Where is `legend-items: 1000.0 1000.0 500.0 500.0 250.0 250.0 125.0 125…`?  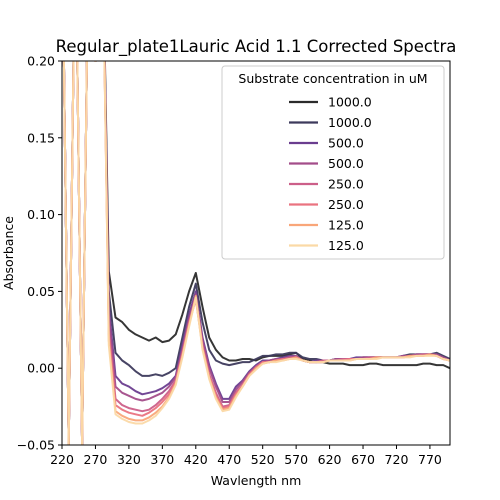 legend-items: 1000.0 1000.0 500.0 500.0 250.0 250.0 125.0 125… is located at coordinates (330, 174).